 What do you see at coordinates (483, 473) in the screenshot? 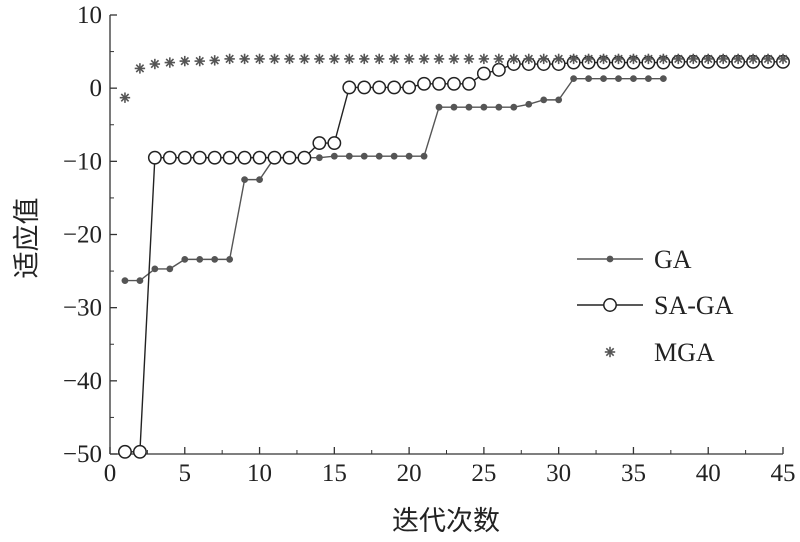
I see `x-tick-label: 25` at bounding box center [483, 473].